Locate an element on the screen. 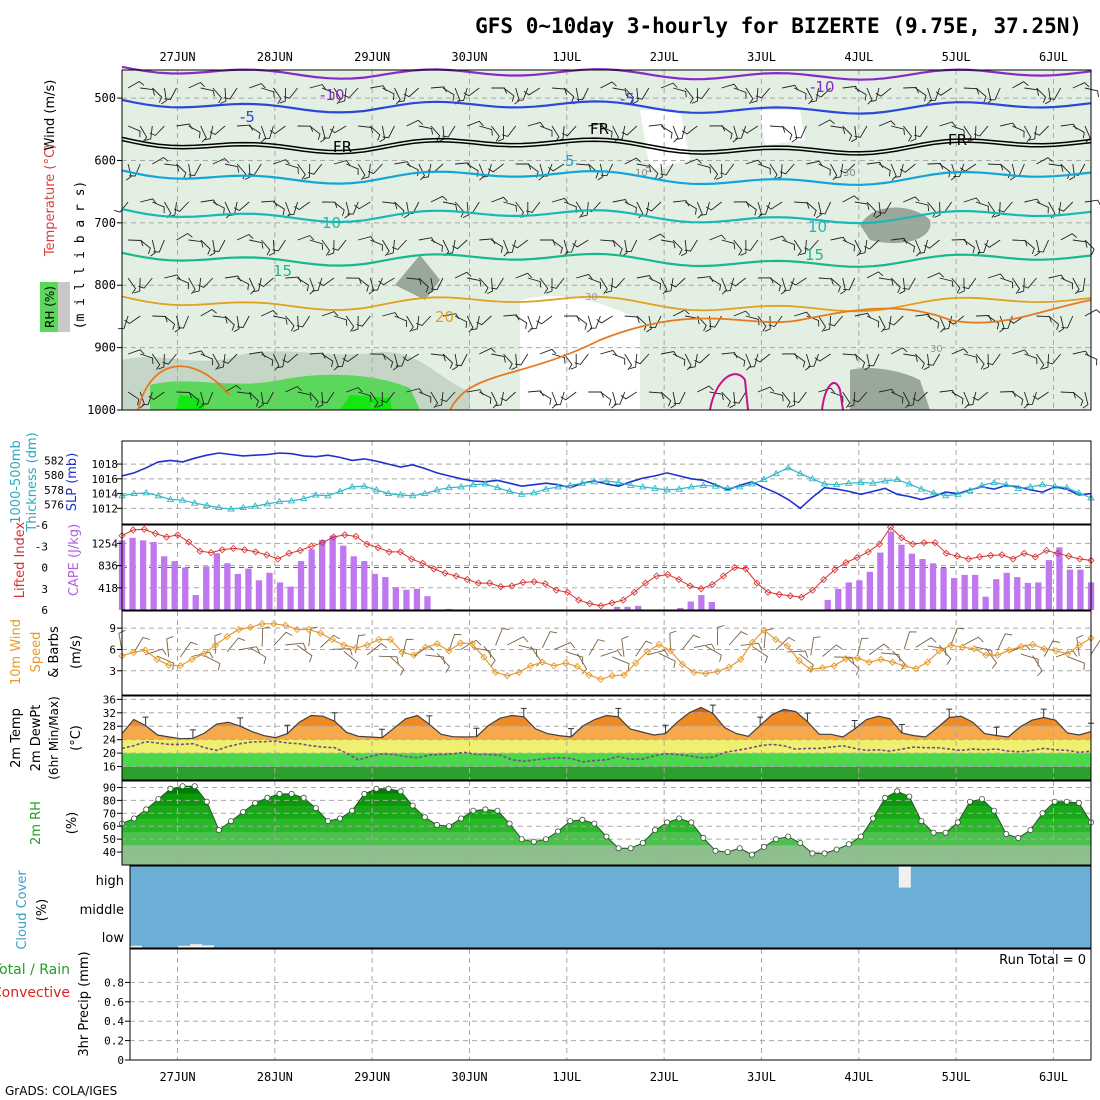  temp-minmax-label: (6hr Min/Max) is located at coordinates (54, 738).